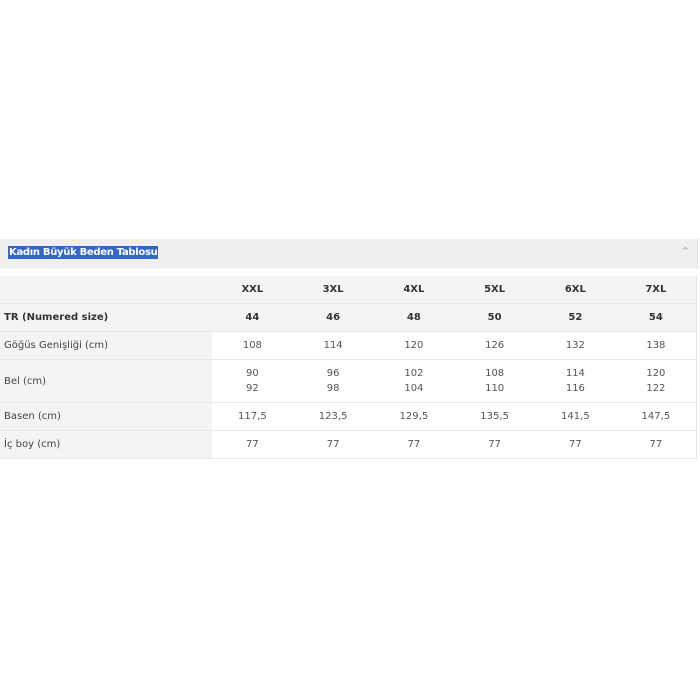  I want to click on table-row: İç boy (cm) 77 77 77 77 77 77, so click(348, 444).